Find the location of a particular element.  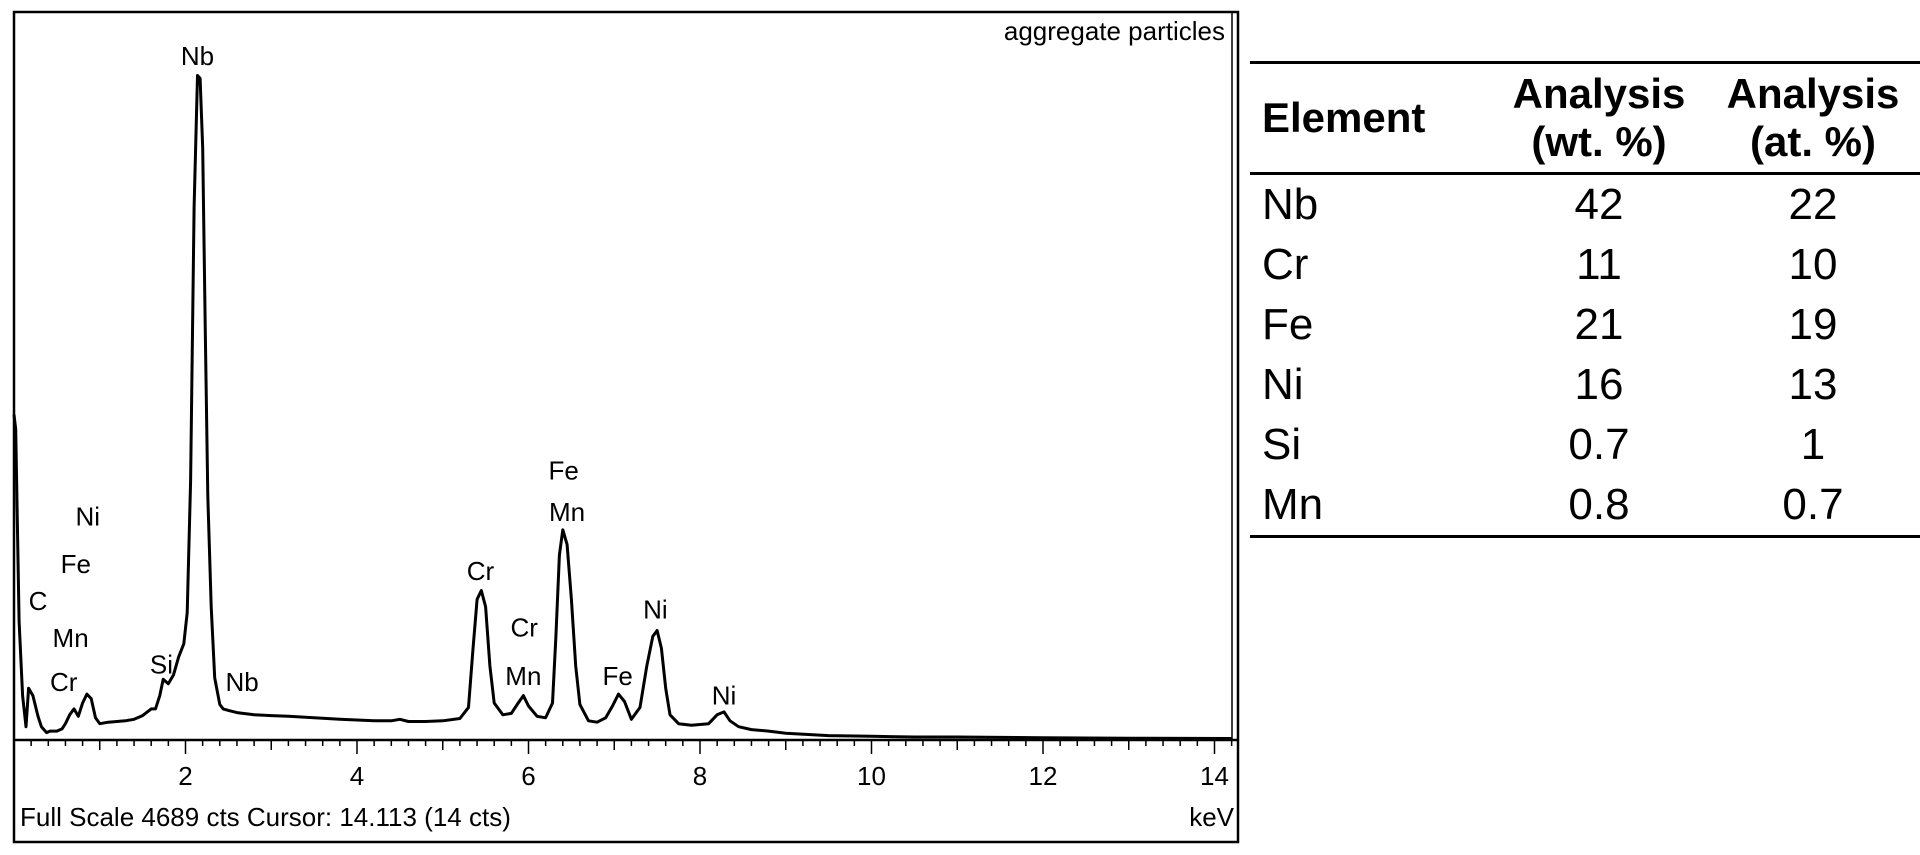

peak-label: C is located at coordinates (38, 601).